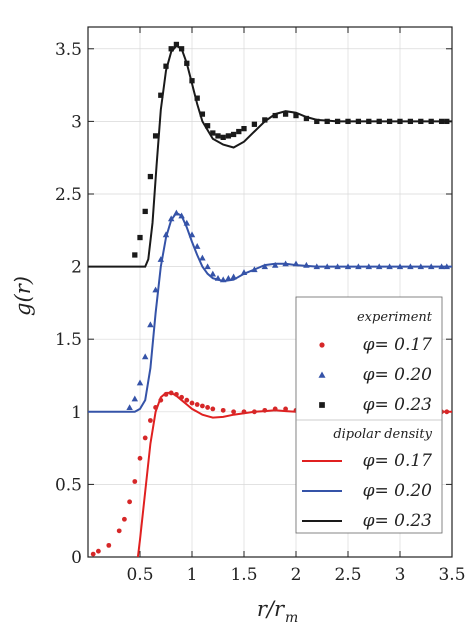 The image size is (475, 633). What do you see at coordinates (23, 296) in the screenshot?
I see `y-axis-label: g(r)` at bounding box center [23, 296].